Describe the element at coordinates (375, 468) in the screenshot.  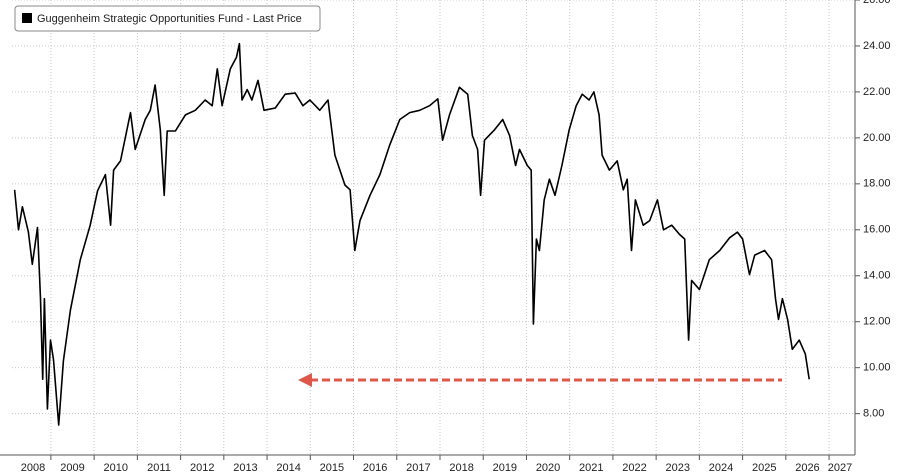
I see `x-tick-label: 2016` at that location.